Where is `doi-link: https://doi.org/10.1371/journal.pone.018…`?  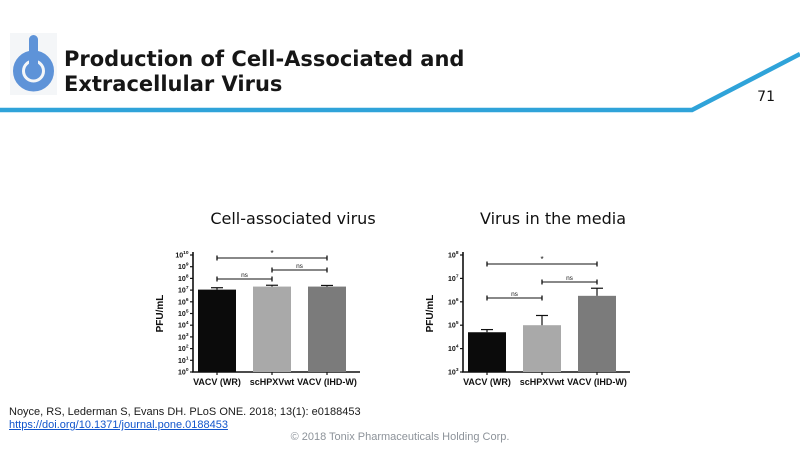 doi-link: https://doi.org/10.1371/journal.pone.018… is located at coordinates (118, 425).